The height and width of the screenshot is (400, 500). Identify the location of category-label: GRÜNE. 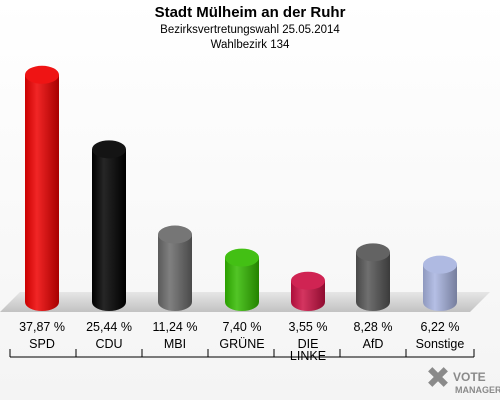
(241, 344).